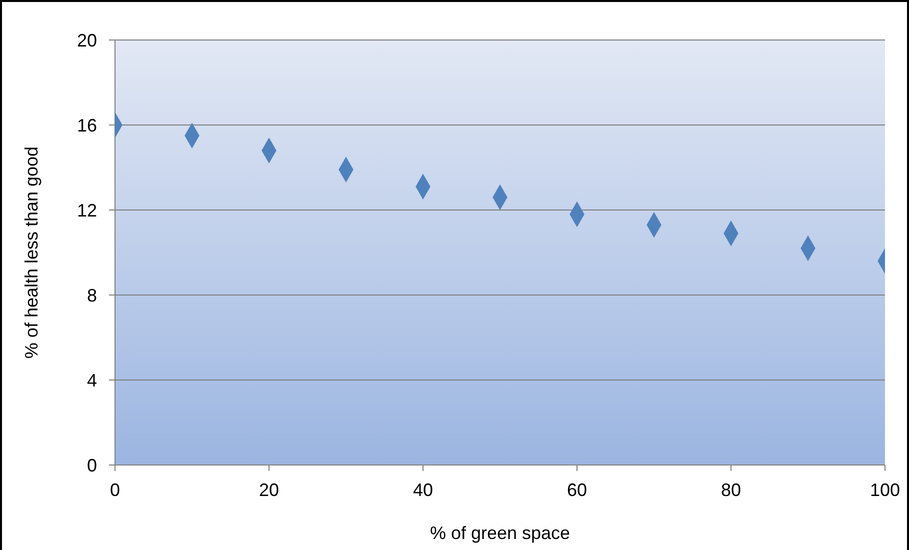 The width and height of the screenshot is (909, 550). I want to click on x-tick-label: 80, so click(731, 490).